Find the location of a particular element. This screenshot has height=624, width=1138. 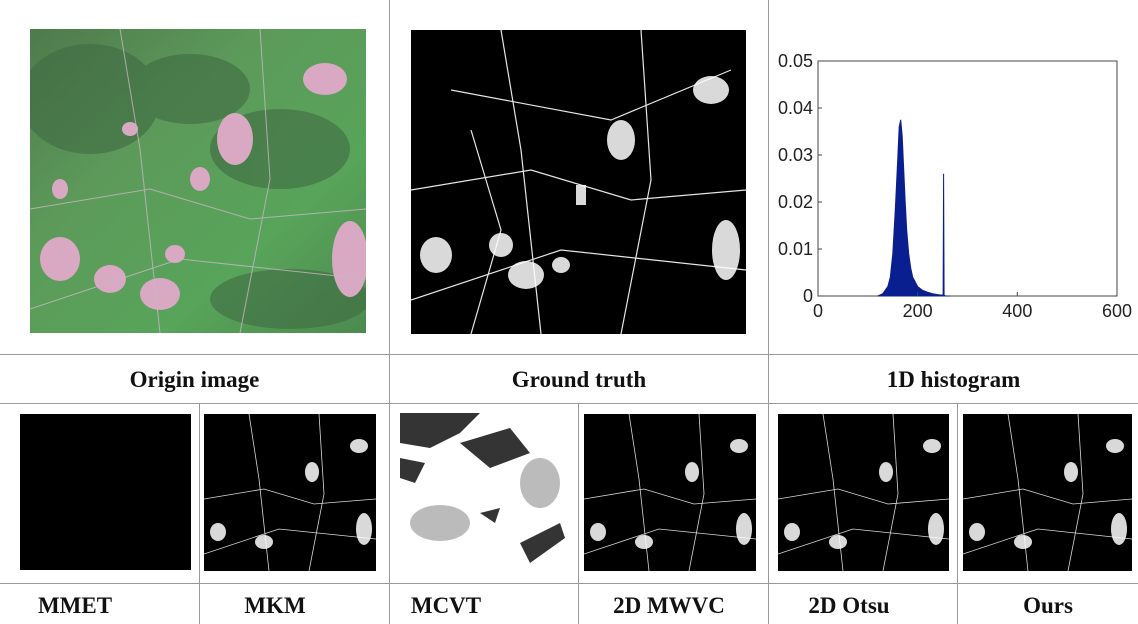

y-tick-label: 0 is located at coordinates (808, 296).